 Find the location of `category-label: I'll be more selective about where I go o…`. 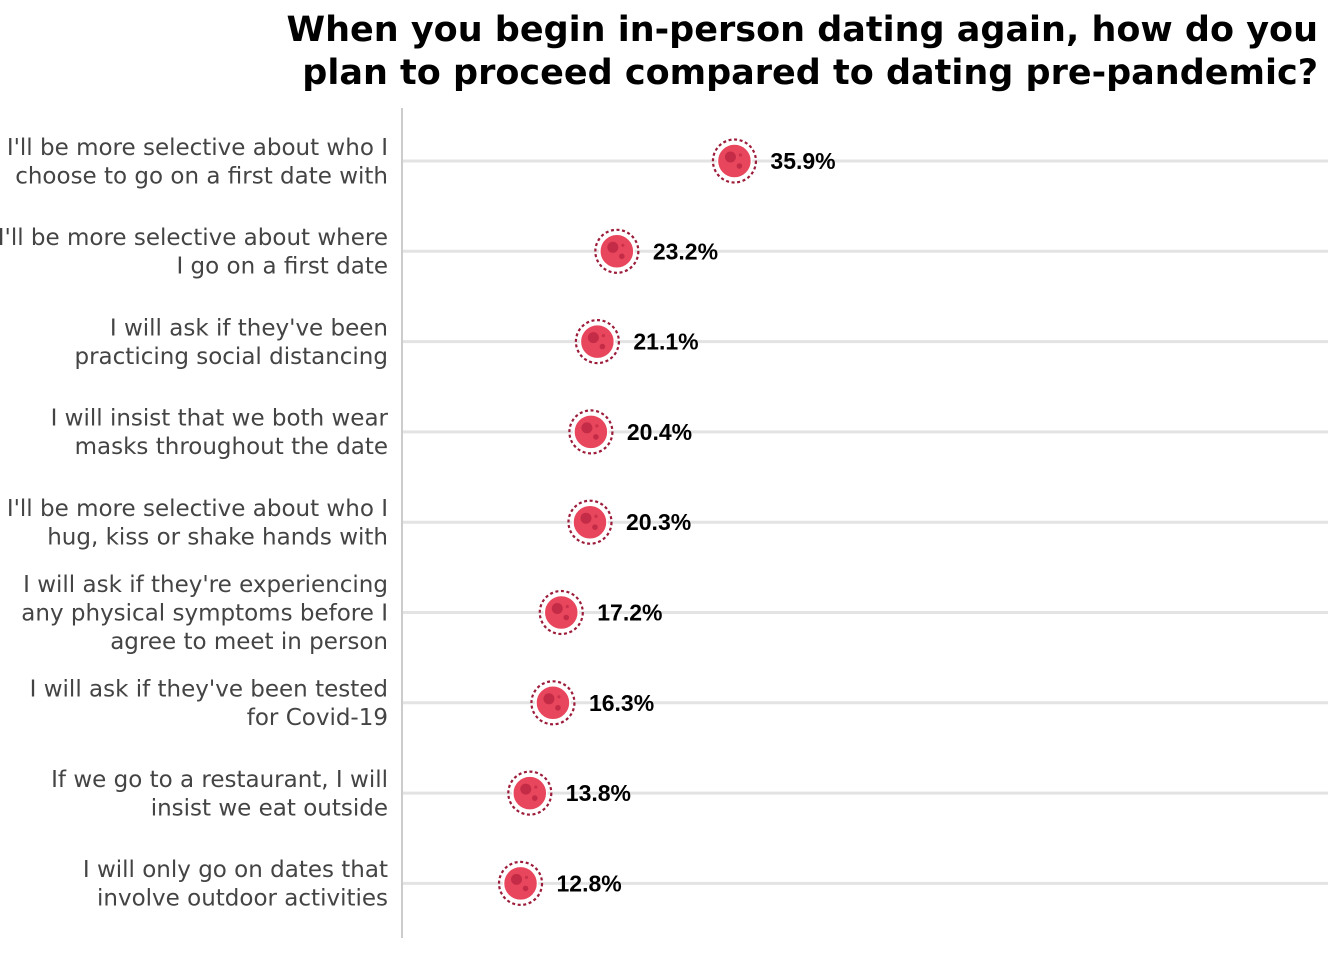

category-label: I'll be more selective about where I go o… is located at coordinates (194, 252).